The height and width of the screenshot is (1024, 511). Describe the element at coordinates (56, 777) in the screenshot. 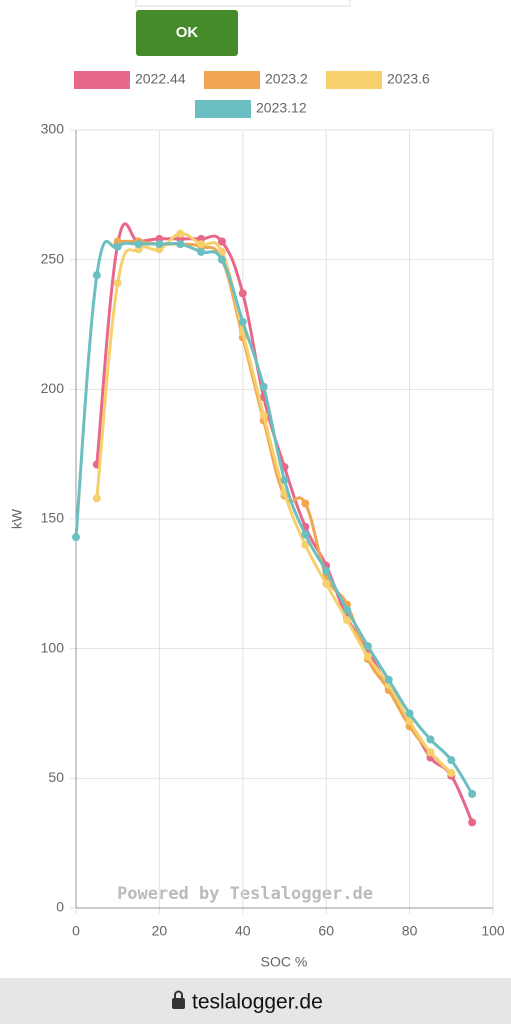

I see `y-tick-label: 50` at that location.